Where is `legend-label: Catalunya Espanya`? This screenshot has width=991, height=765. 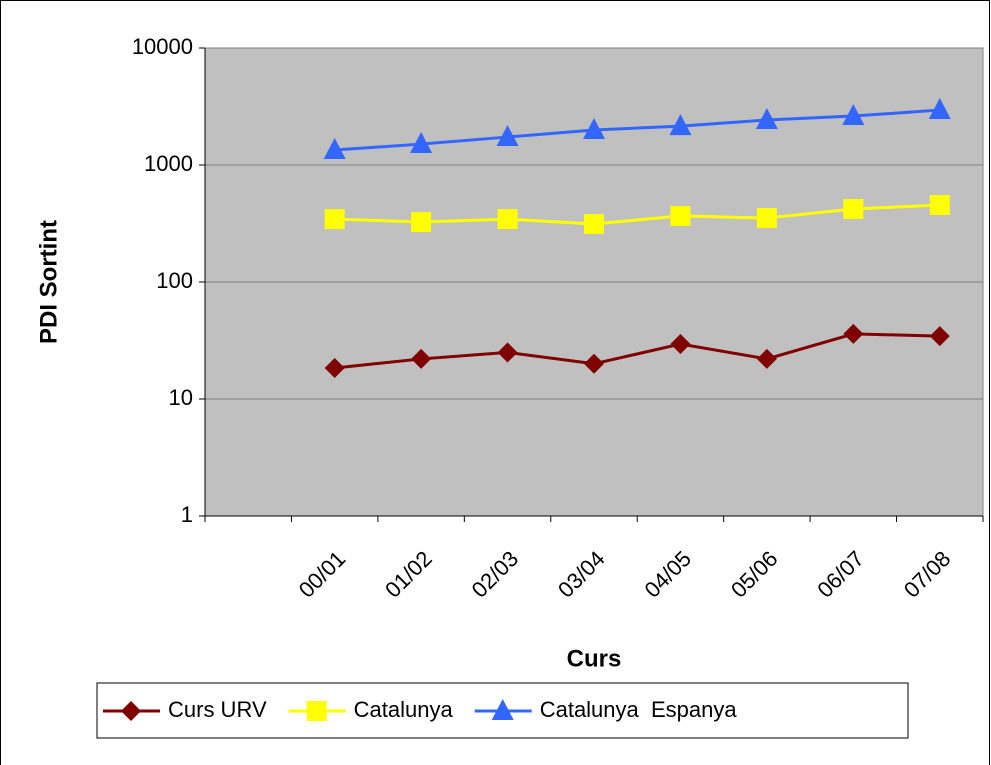
legend-label: Catalunya Espanya is located at coordinates (639, 709).